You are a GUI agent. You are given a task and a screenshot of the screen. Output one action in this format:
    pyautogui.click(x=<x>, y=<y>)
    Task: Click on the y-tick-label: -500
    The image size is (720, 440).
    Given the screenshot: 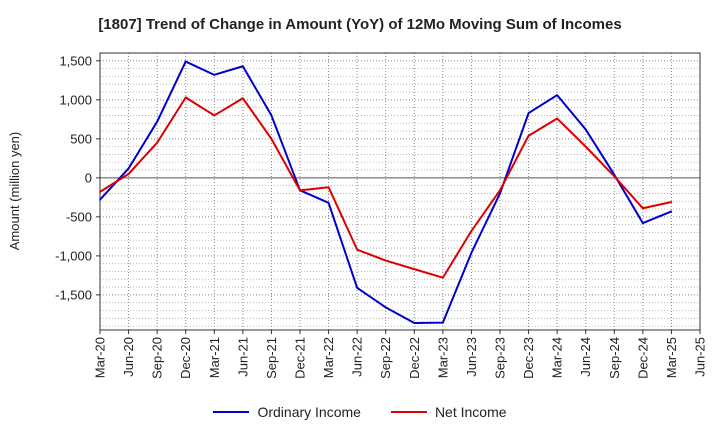 What is the action you would take?
    pyautogui.click(x=79, y=216)
    